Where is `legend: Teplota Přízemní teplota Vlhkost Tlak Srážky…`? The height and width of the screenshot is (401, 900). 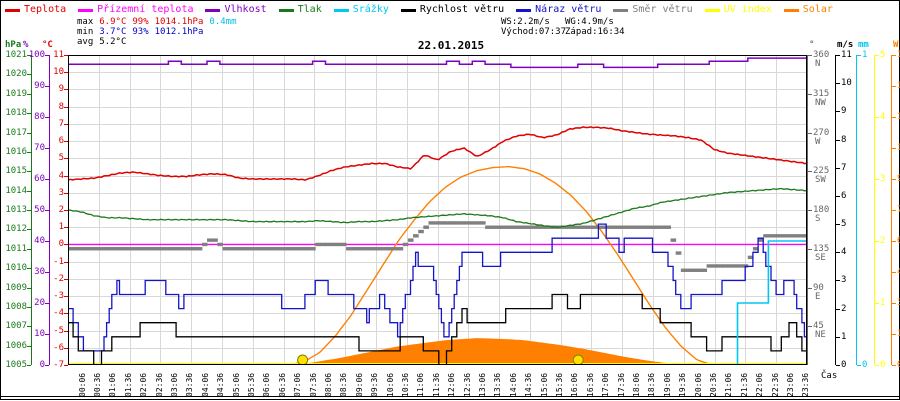
legend: Teplota Přízemní teplota Vlhkost Tlak Srážky… is located at coordinates (451, 10).